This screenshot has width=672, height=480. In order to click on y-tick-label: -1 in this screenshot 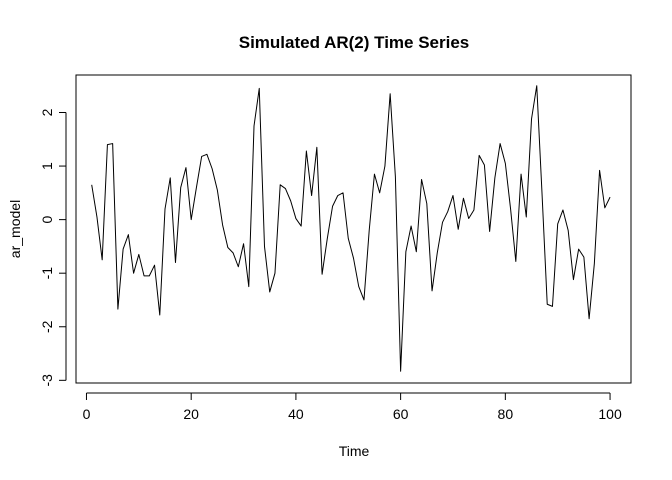, I will do `click(47, 273)`.